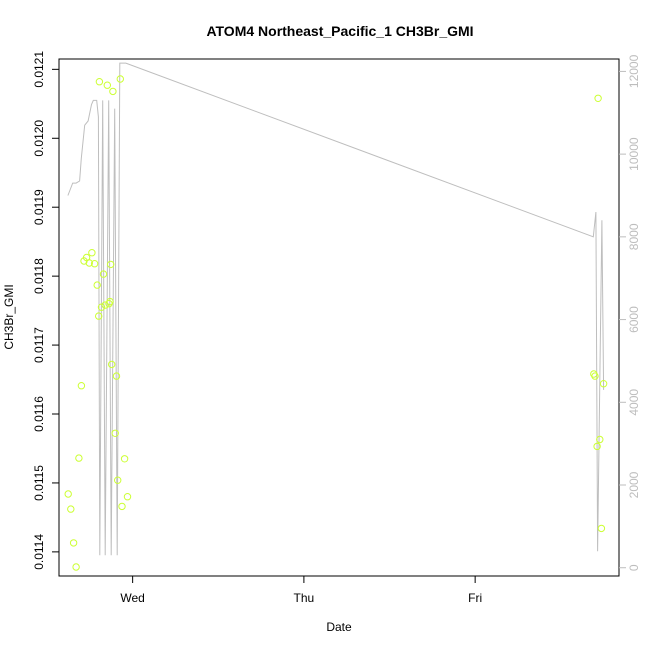 The height and width of the screenshot is (650, 650). What do you see at coordinates (132, 598) in the screenshot?
I see `x-tick-label: Wed` at bounding box center [132, 598].